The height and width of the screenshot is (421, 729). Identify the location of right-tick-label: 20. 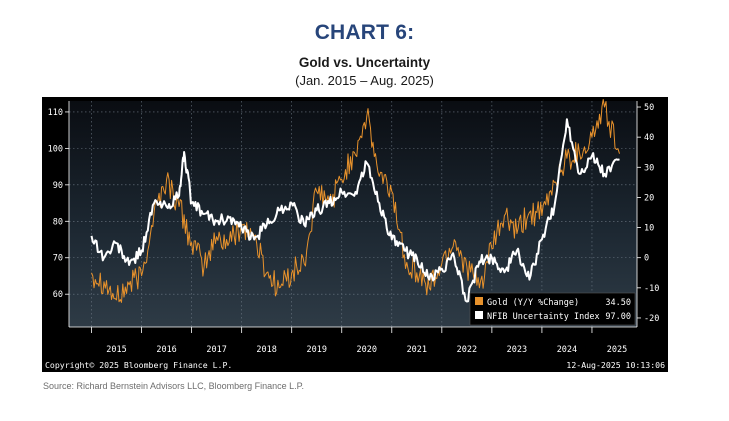
(649, 198).